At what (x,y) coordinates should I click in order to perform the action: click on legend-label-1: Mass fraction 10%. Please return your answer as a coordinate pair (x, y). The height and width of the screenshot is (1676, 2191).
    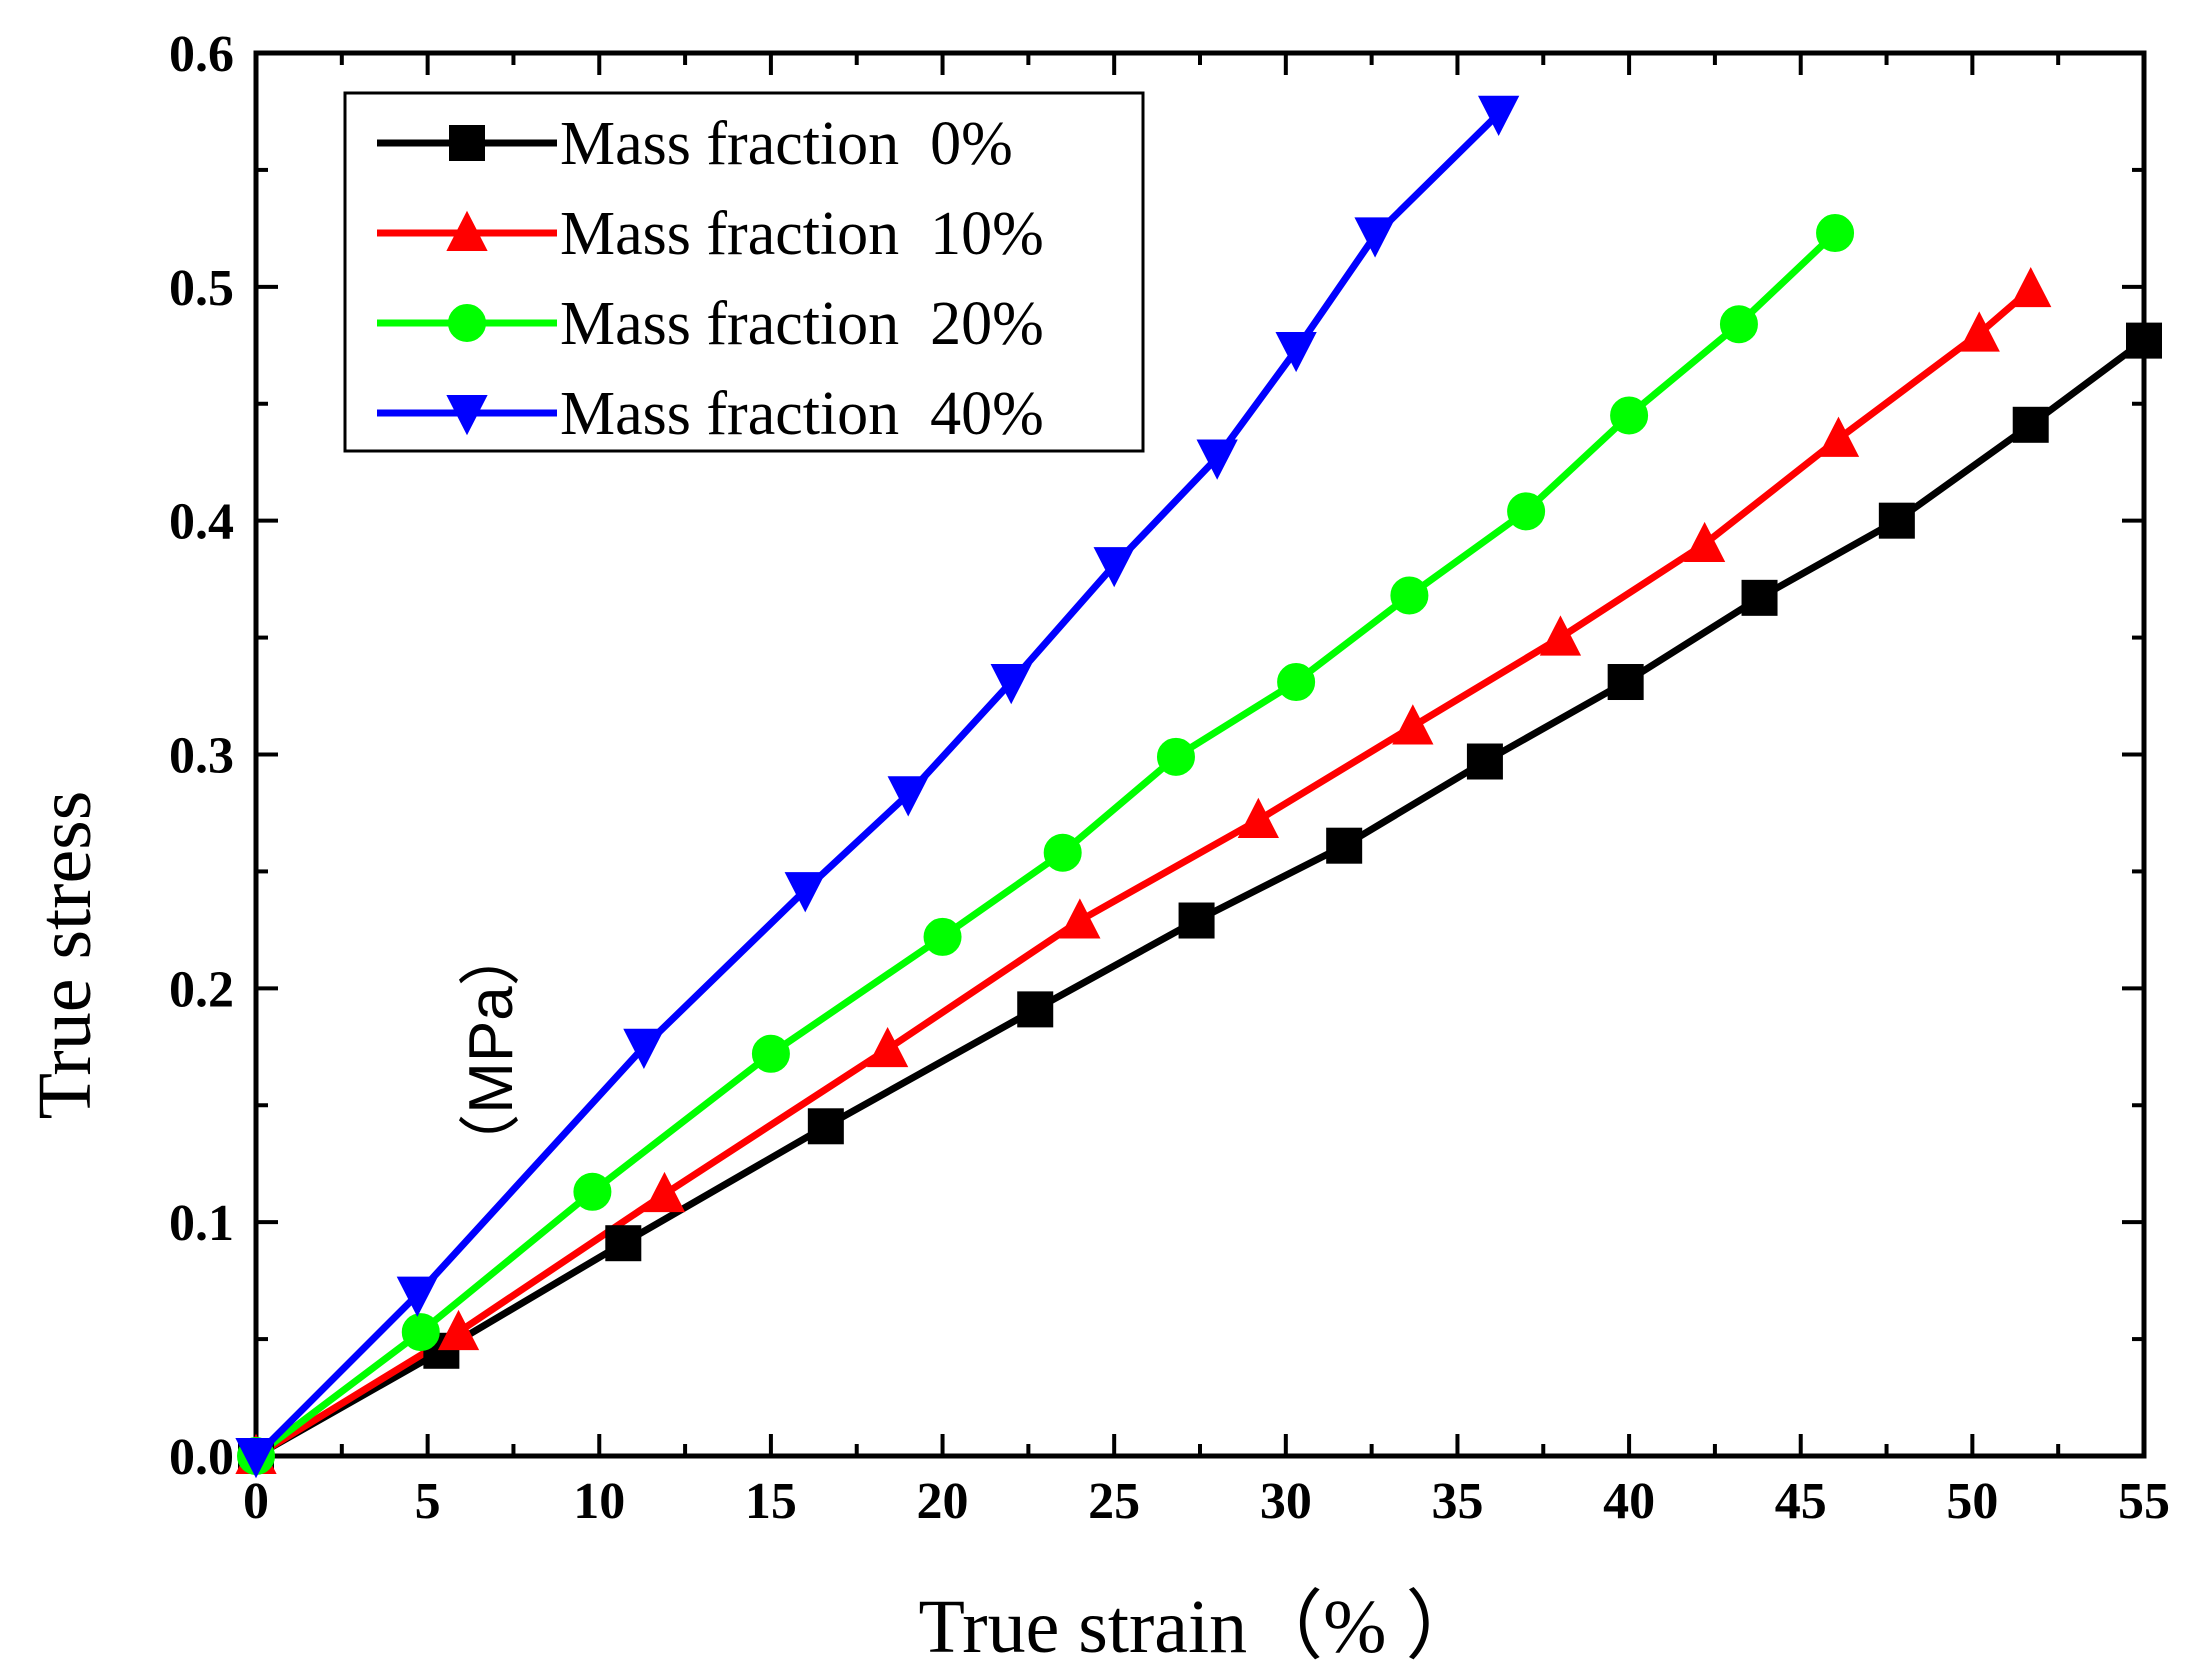
    Looking at the image, I should click on (802, 234).